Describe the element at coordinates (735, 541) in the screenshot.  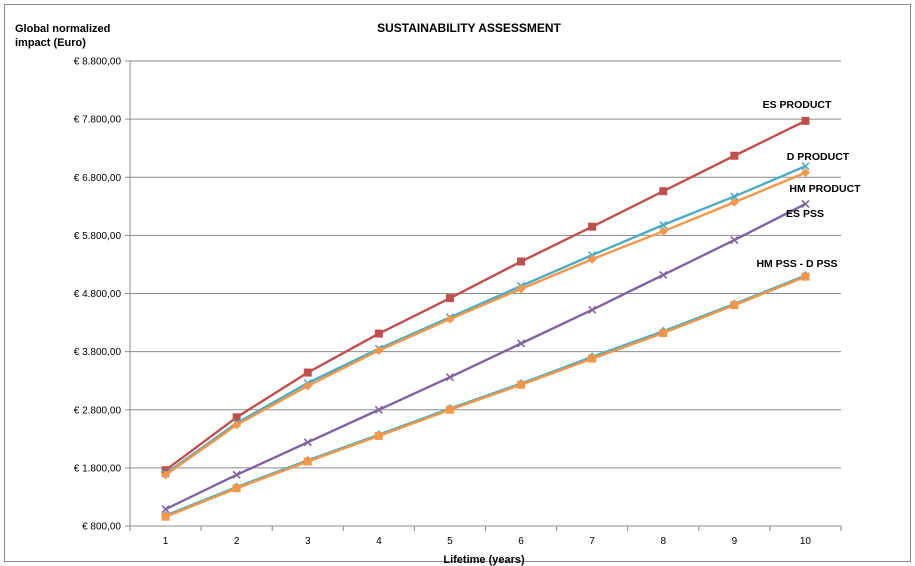
I see `x-tick-label: 9` at that location.